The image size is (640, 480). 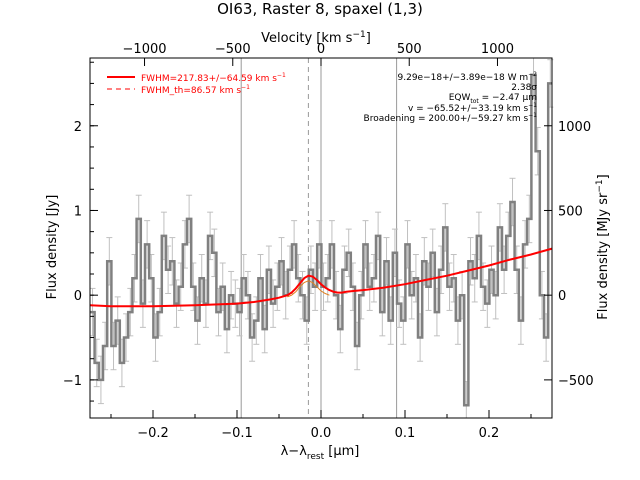 What do you see at coordinates (320, 9) in the screenshot?
I see `chart-title: OI63, Raster 8, spaxel (1,3)` at bounding box center [320, 9].